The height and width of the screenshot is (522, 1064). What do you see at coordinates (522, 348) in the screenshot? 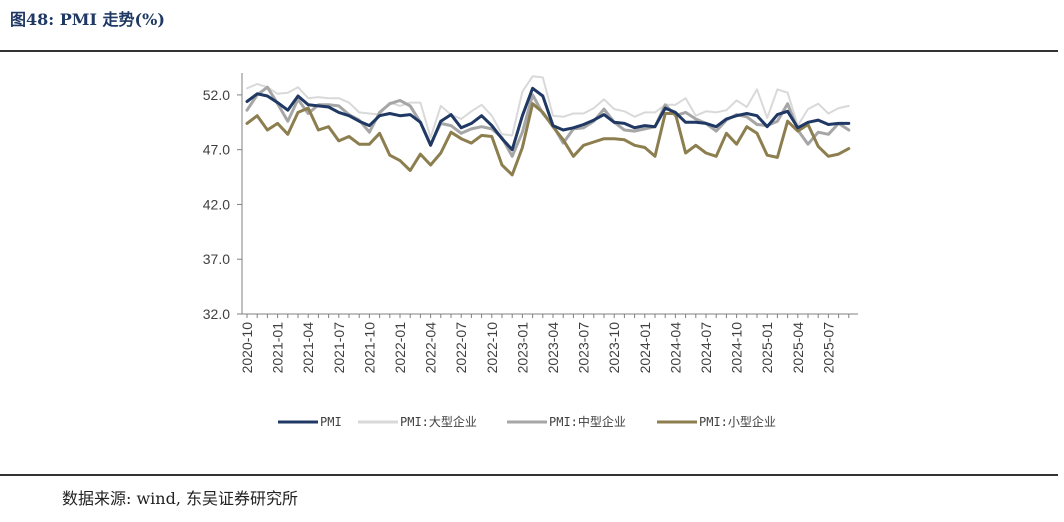
I see `x-tick-label: 2023-01` at bounding box center [522, 348].